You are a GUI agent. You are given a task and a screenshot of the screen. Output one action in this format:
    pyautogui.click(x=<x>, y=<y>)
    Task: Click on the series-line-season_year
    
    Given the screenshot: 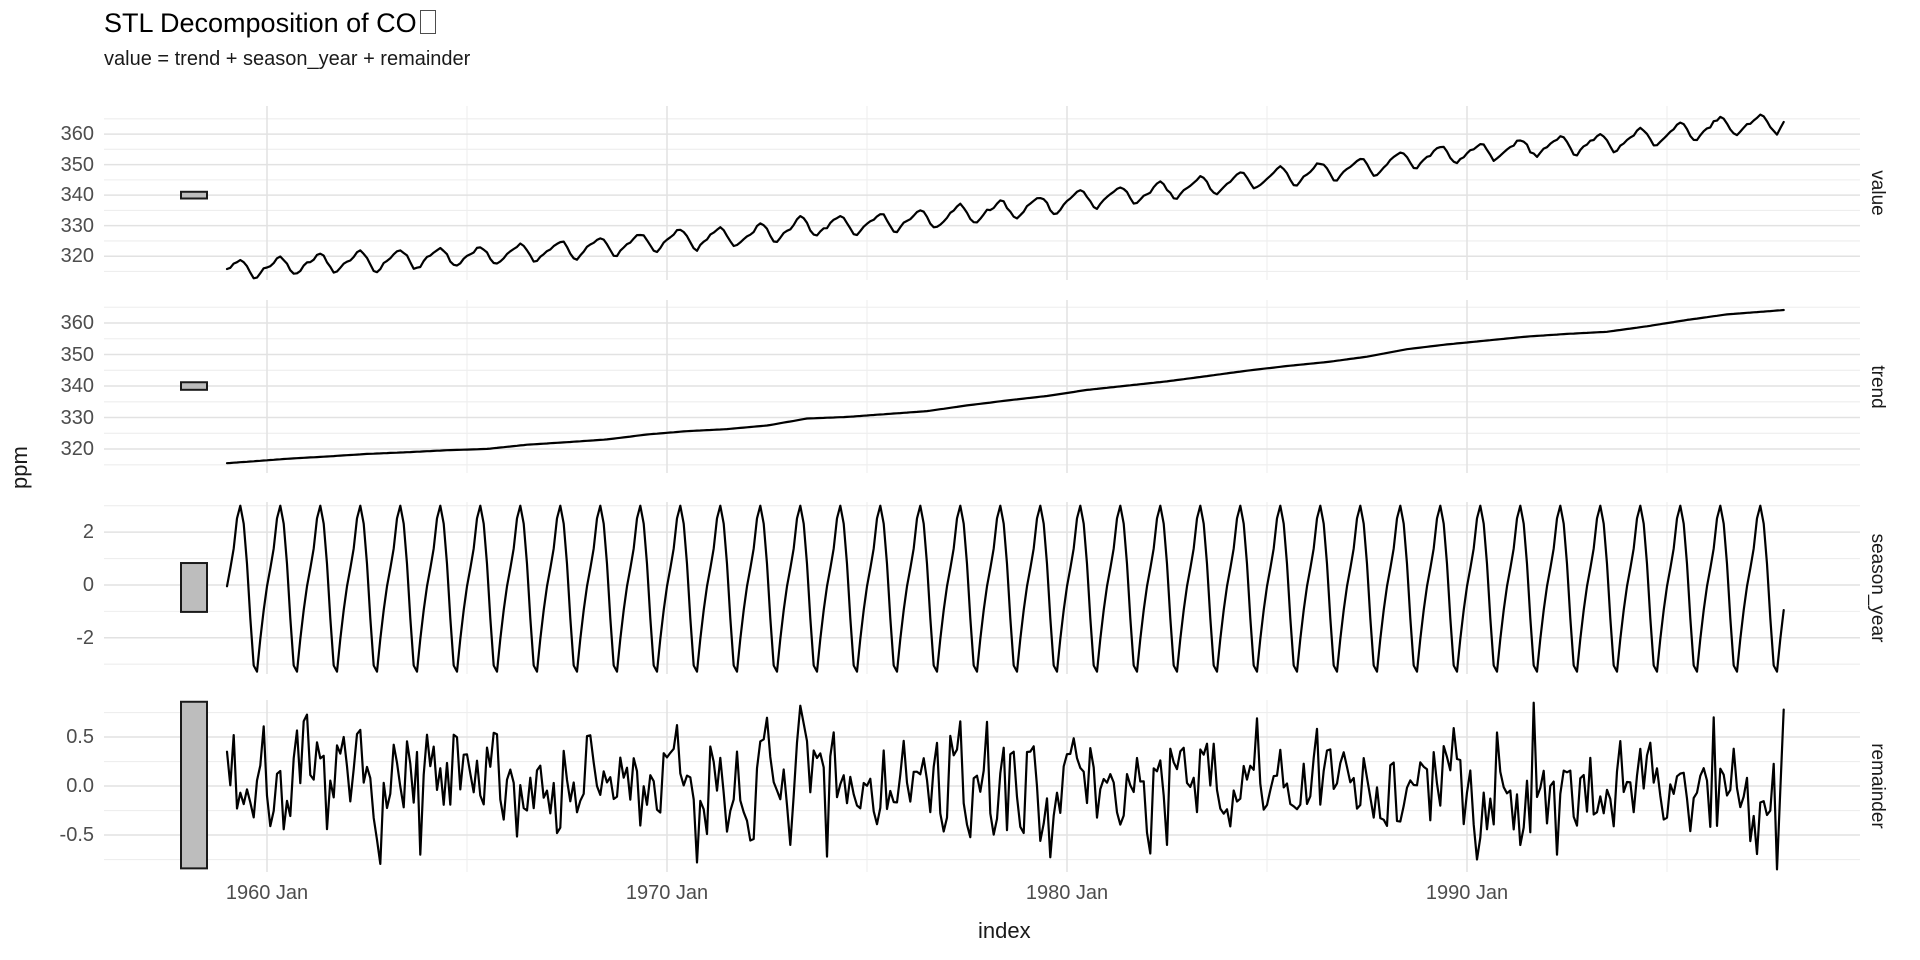 What is the action you would take?
    pyautogui.click(x=1005, y=588)
    